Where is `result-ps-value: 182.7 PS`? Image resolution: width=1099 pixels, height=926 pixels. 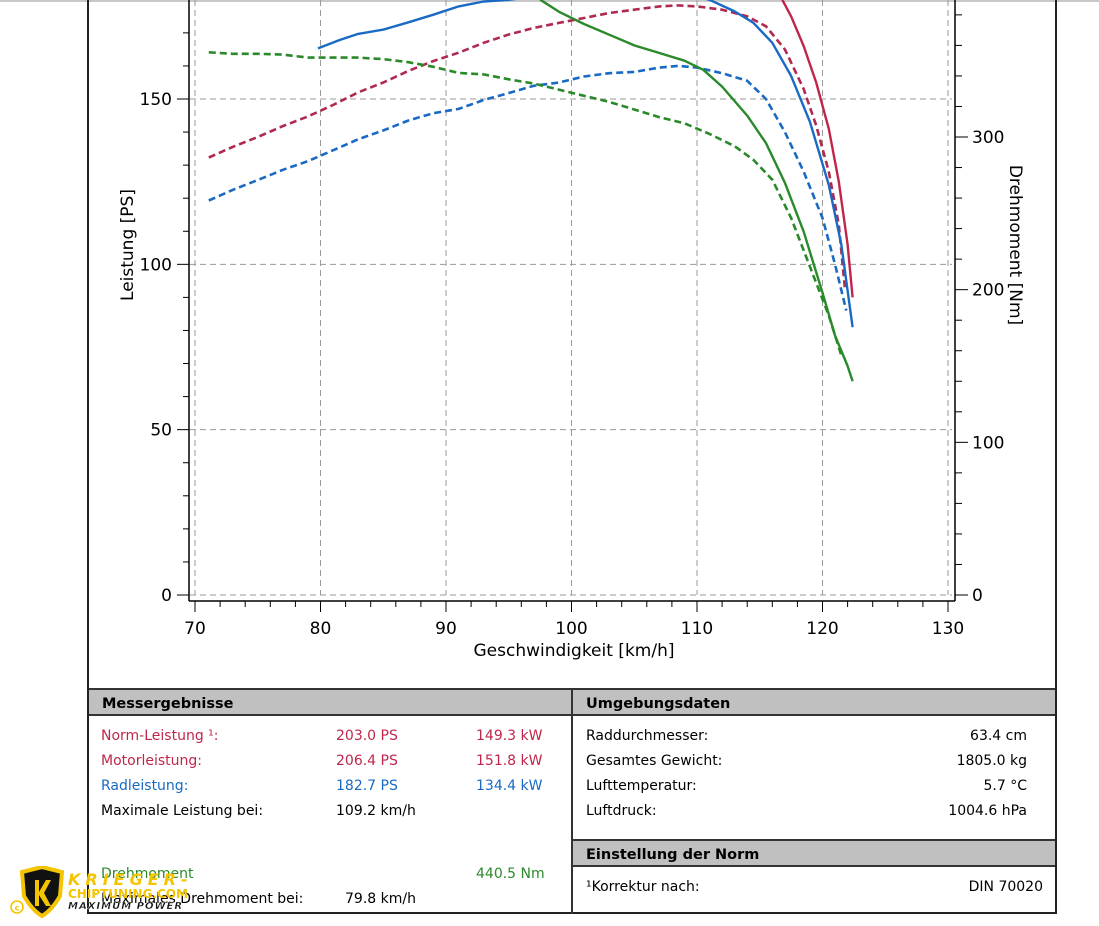
result-ps-value: 182.7 PS is located at coordinates (367, 786).